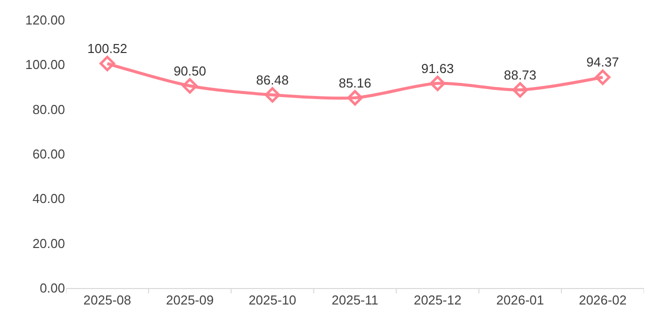 The width and height of the screenshot is (656, 325). I want to click on data-label: 91.63, so click(437, 68).